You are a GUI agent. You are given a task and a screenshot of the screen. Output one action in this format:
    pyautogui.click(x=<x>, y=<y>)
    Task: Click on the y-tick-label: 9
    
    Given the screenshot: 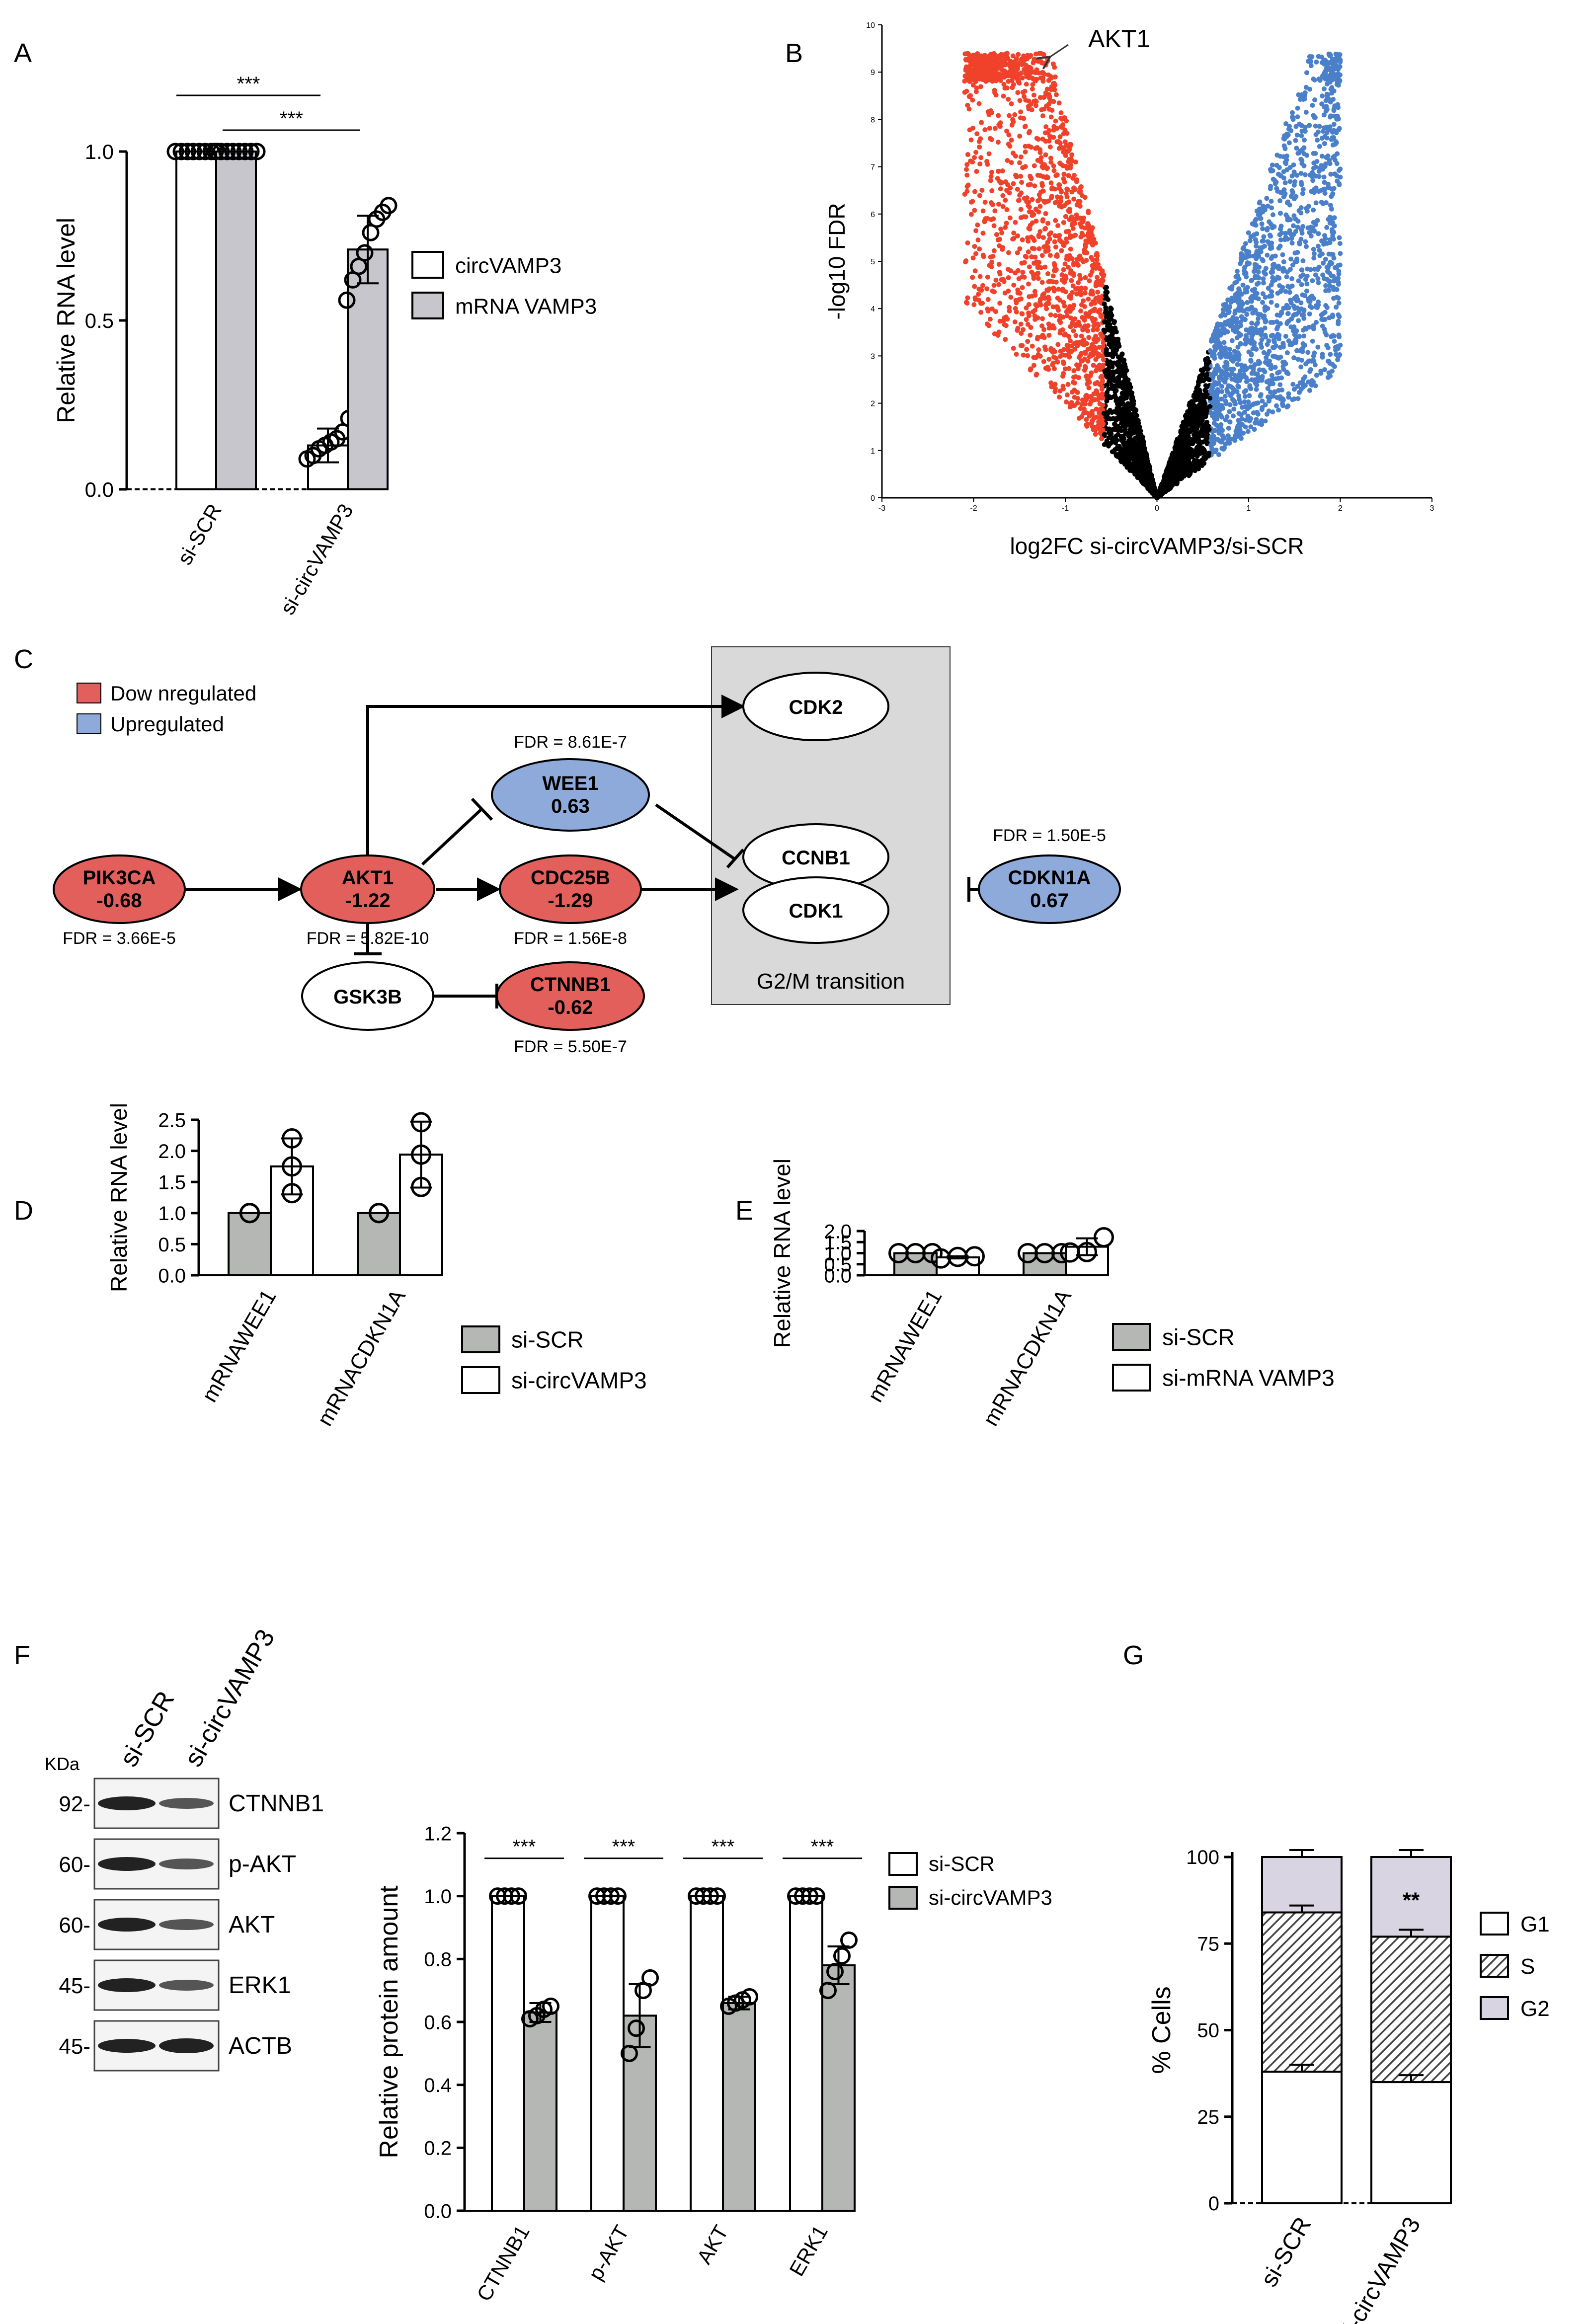 What is the action you would take?
    pyautogui.click(x=873, y=73)
    